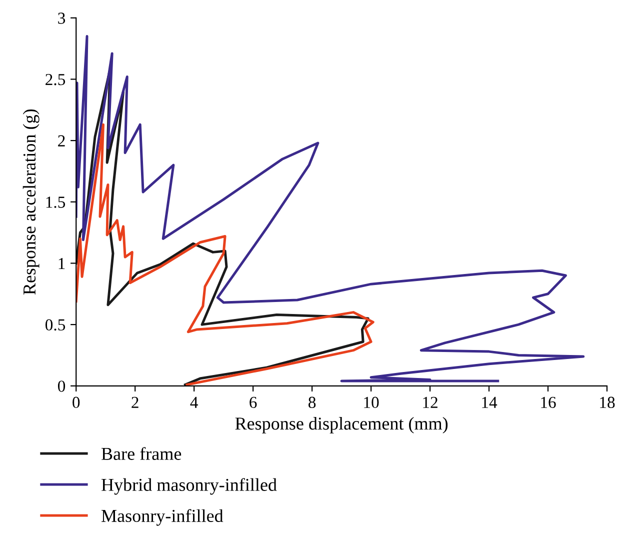  I want to click on y-tick-label: 2, so click(61, 140).